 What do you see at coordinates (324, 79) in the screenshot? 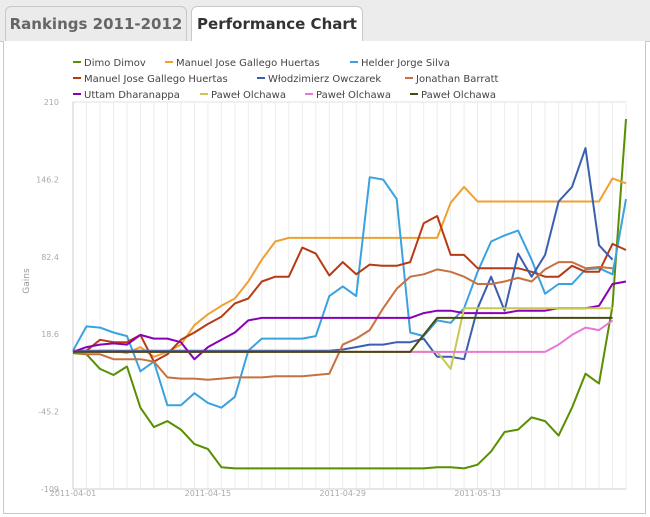
I see `legend-entry: Włodzimierz Owczarek` at bounding box center [324, 79].